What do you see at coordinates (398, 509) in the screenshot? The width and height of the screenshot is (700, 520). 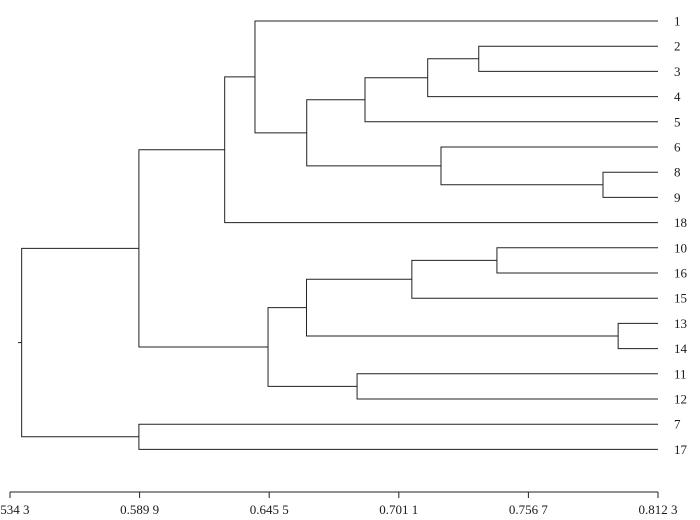 I see `x-tick-label: 0.701 1` at bounding box center [398, 509].